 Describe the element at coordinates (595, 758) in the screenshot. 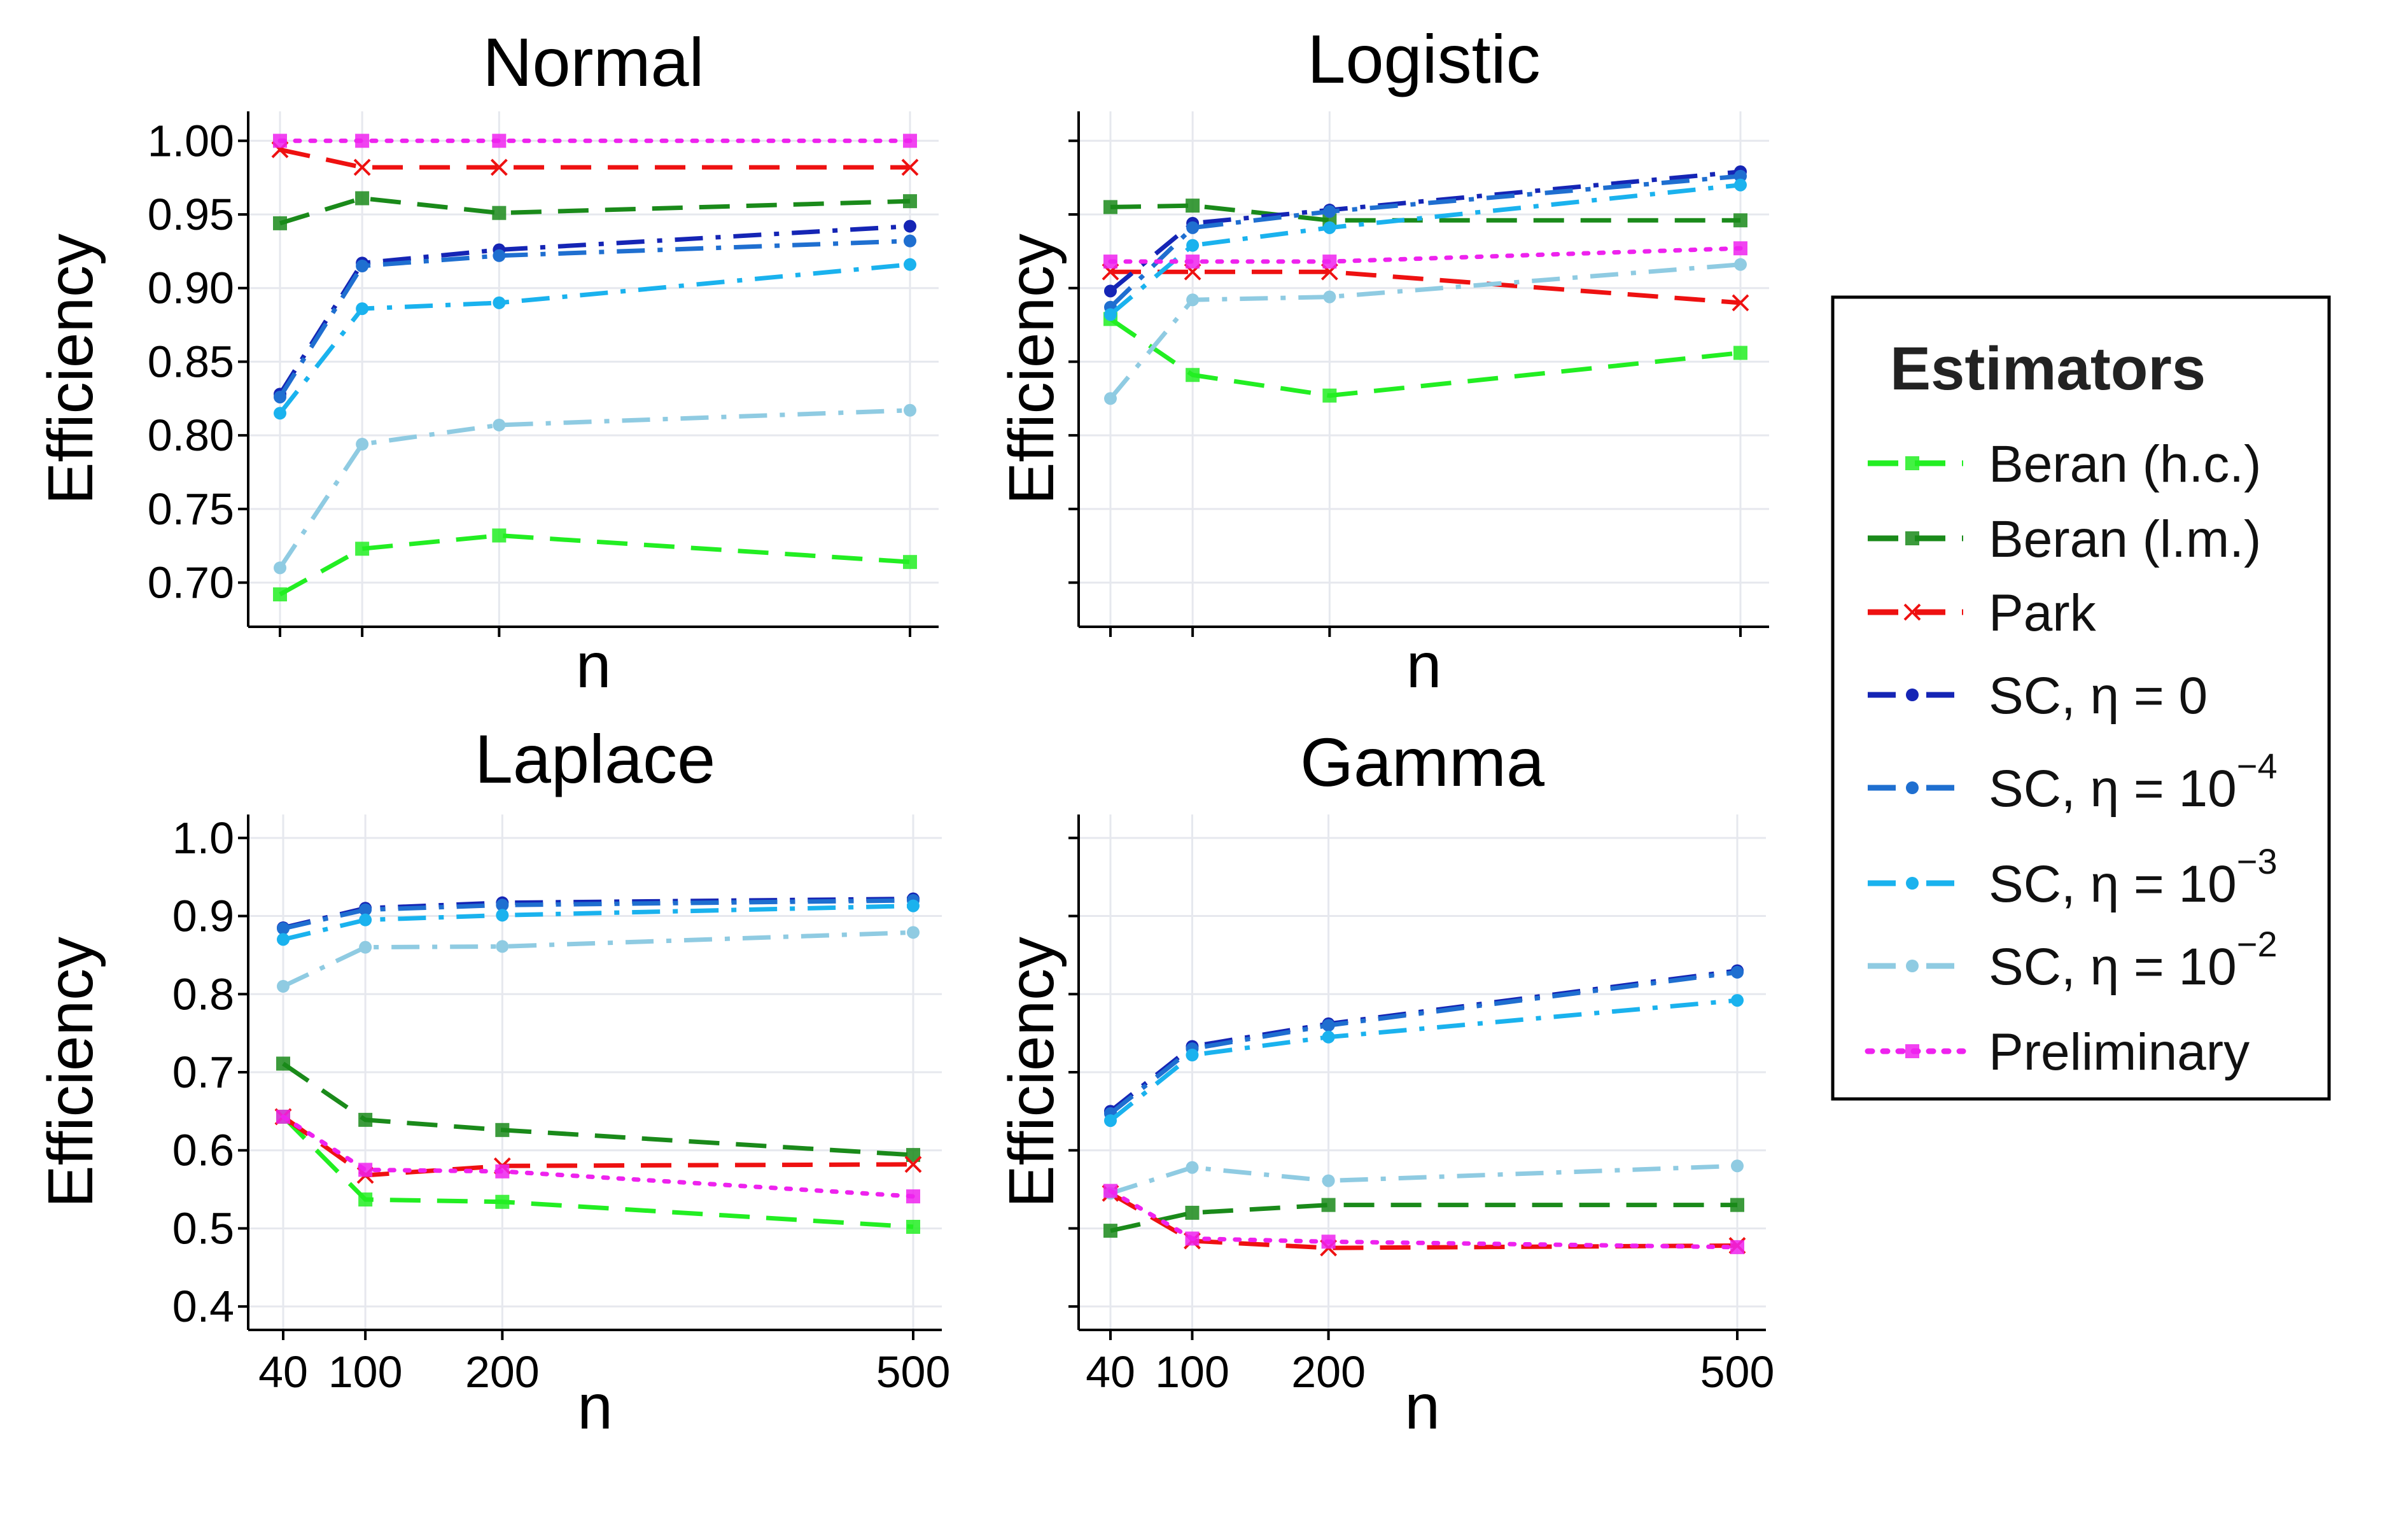

I see `panel-title: Laplace` at that location.